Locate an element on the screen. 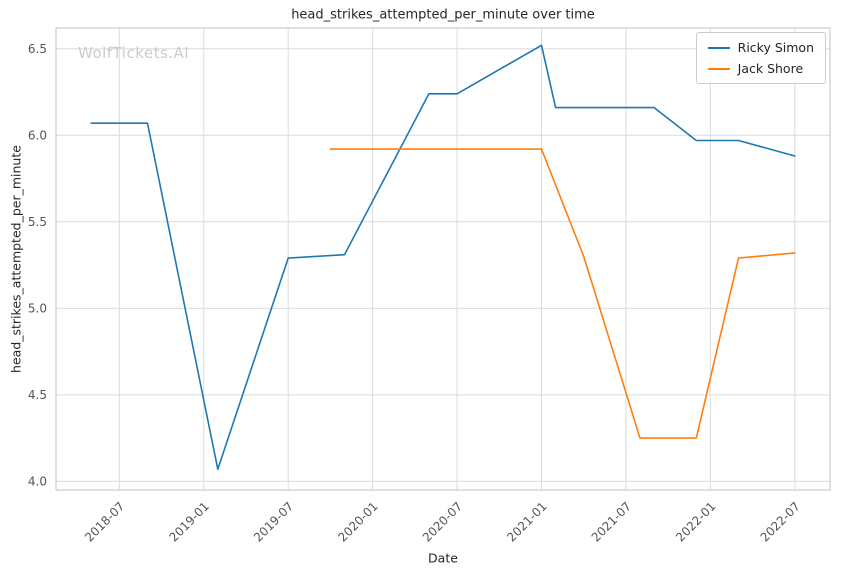 The width and height of the screenshot is (844, 575). y-tick-label: 6.0 is located at coordinates (37, 135).